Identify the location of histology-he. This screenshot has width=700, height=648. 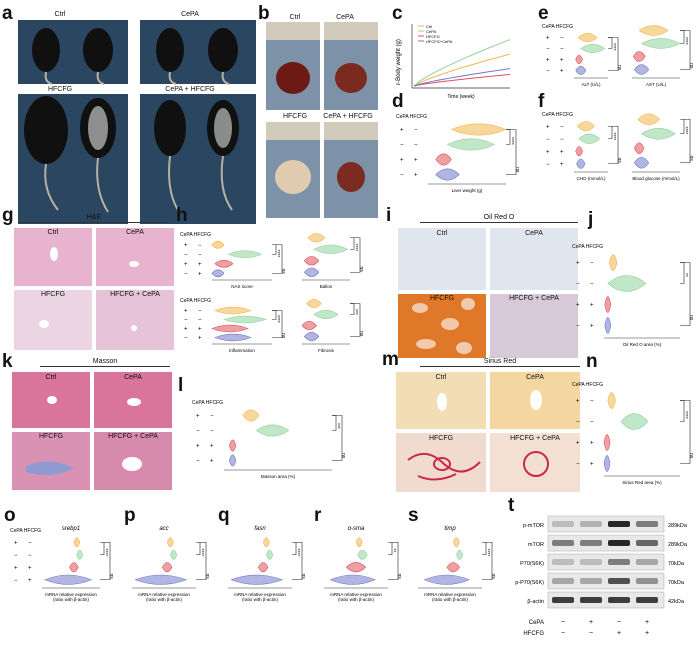
(94, 289).